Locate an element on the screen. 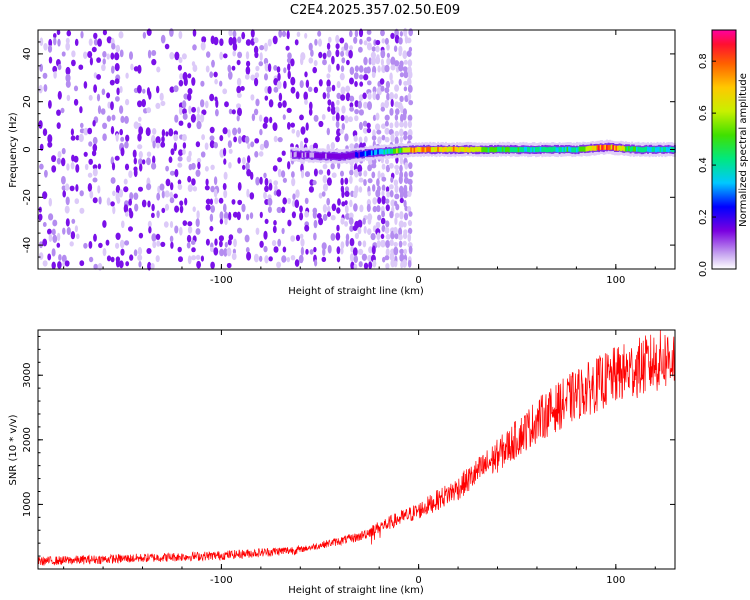 Image resolution: width=750 pixels, height=600 pixels. snr-x-tick-label: -100 is located at coordinates (221, 580).